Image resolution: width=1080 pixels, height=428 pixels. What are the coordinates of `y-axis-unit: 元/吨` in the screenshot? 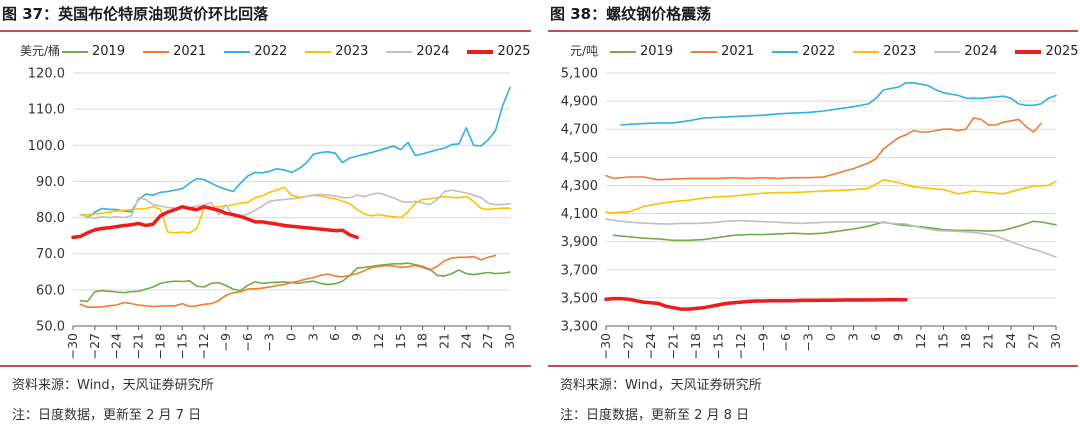 It's located at (584, 51).